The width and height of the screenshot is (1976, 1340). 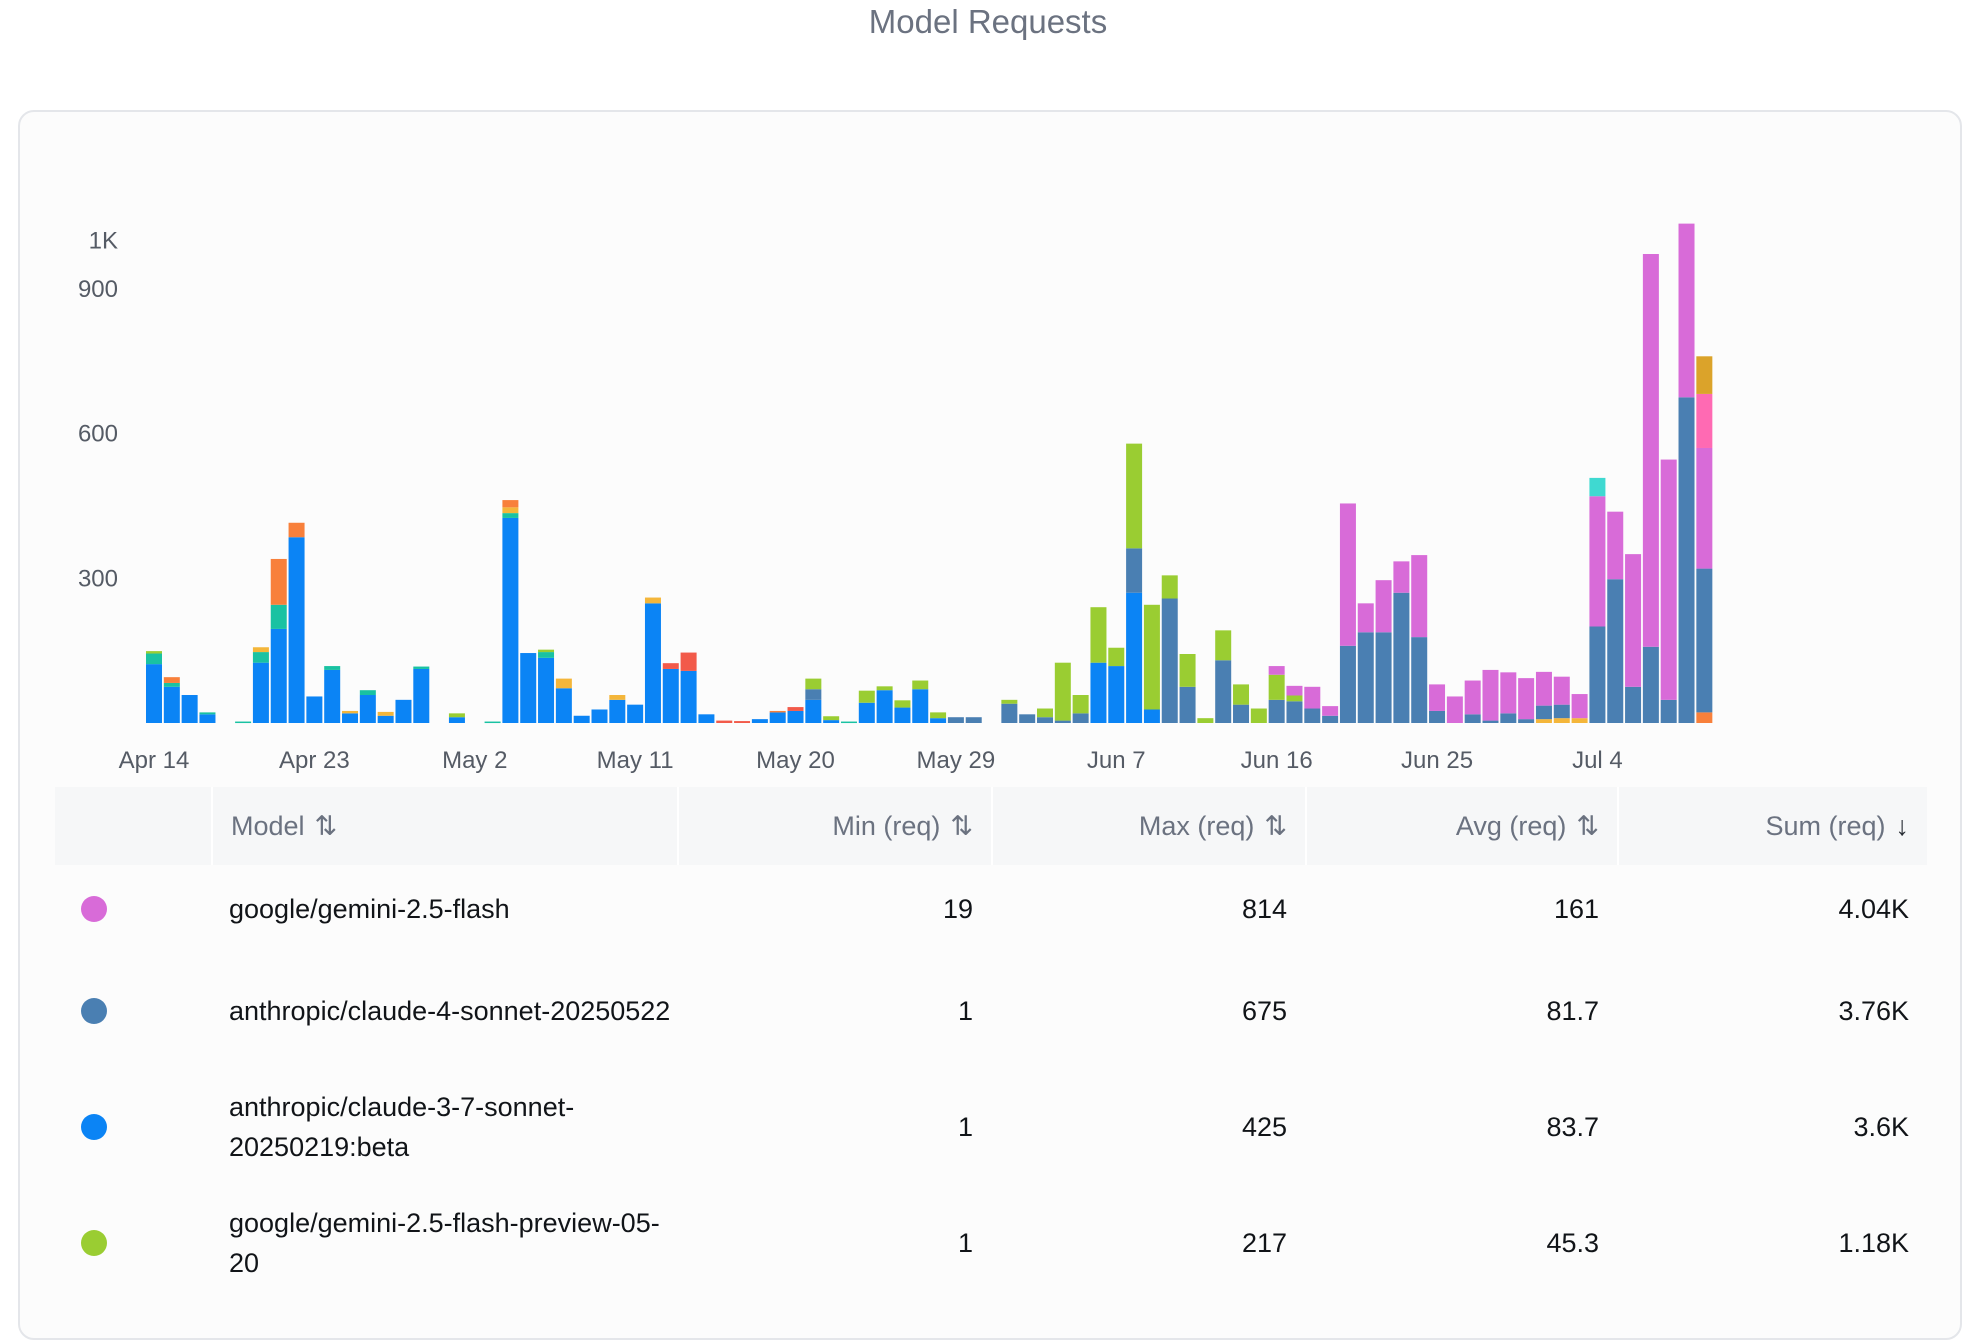 What do you see at coordinates (991, 909) in the screenshot?
I see `table-row: google/gemini-2.5-flash 19 814 161 4.04K` at bounding box center [991, 909].